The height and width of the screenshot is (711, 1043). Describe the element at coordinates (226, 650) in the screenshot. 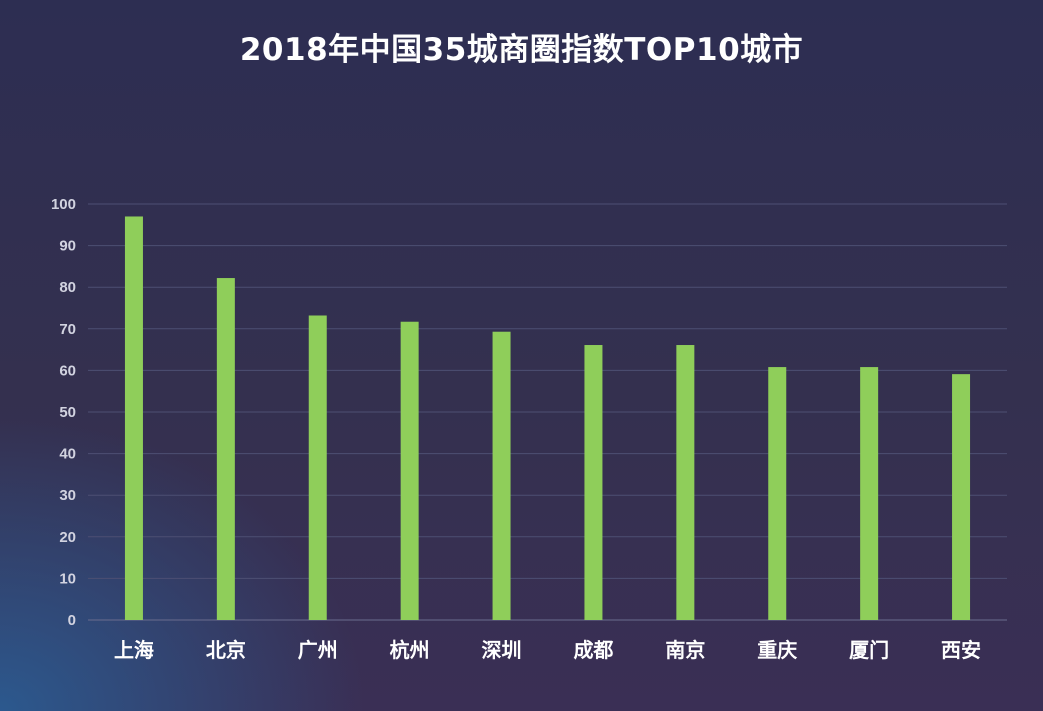

I see `x-tick-label: 北京` at that location.